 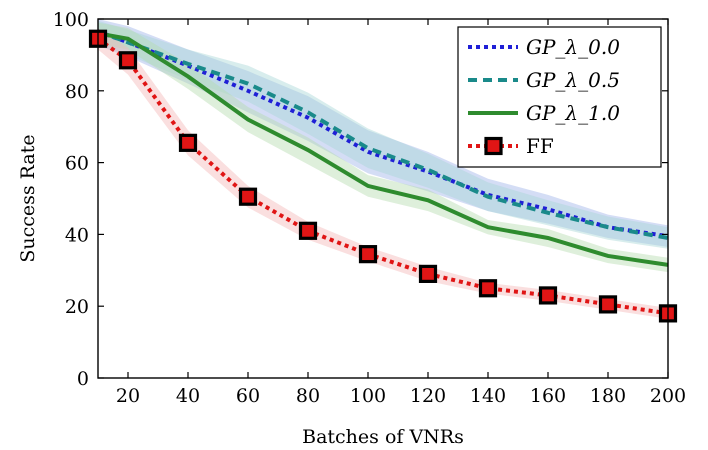 I want to click on legend-marker, so click(x=493, y=146).